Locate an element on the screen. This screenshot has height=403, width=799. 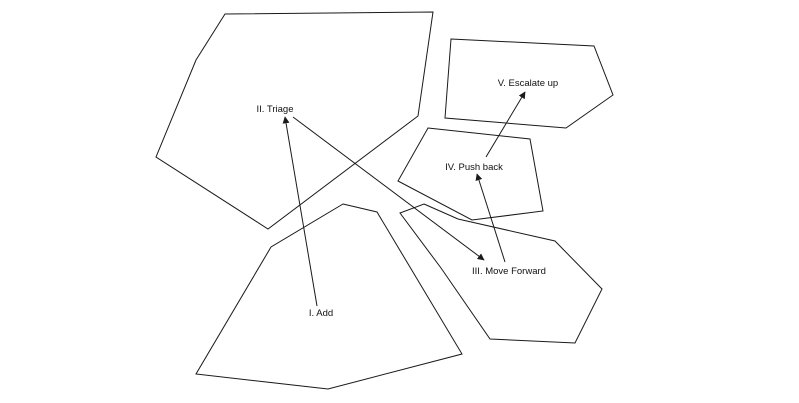
edge-push-back-to-escalate-up is located at coordinates (505, 124).